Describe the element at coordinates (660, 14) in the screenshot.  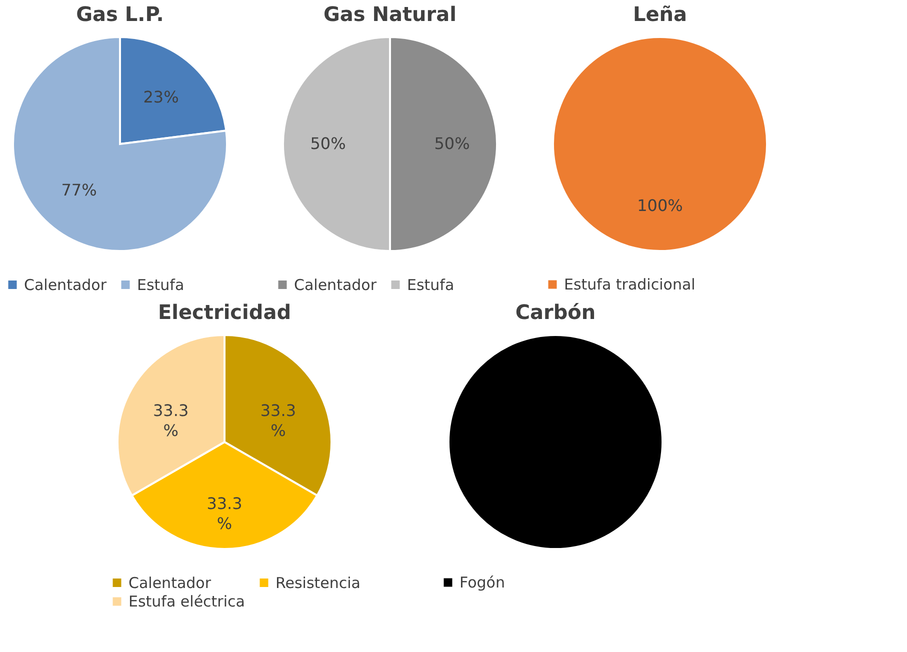
I see `chart-title: Leña` at that location.